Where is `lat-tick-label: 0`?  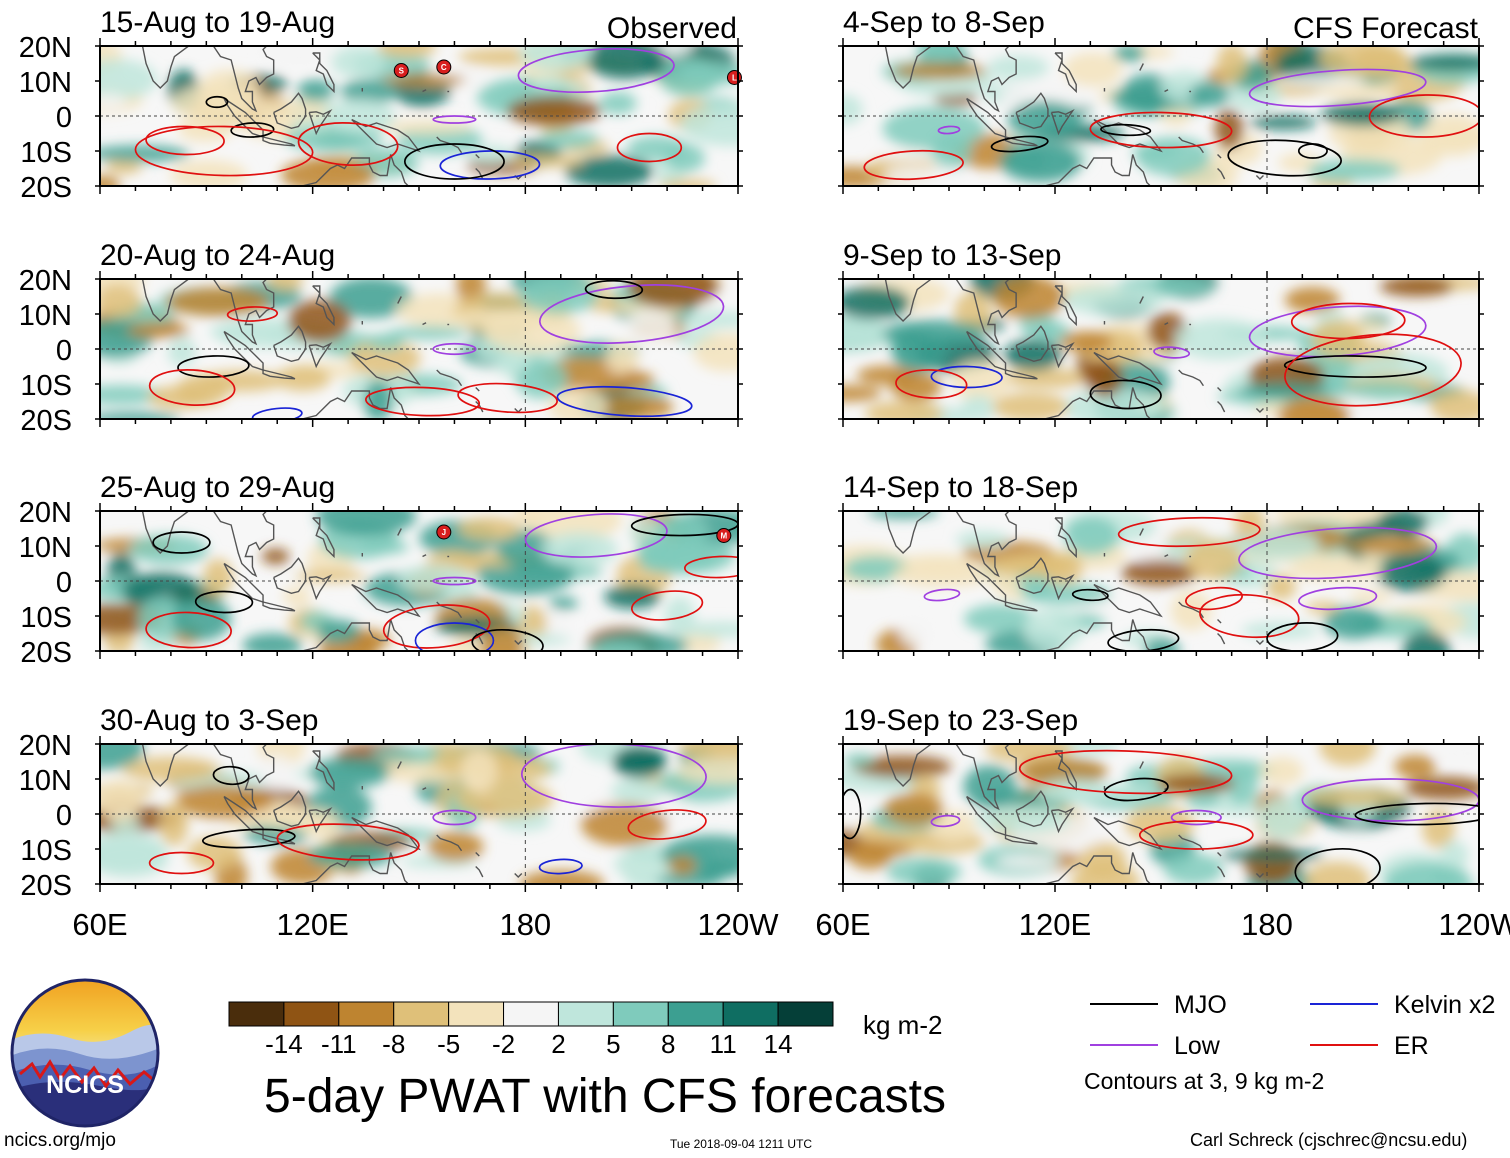
lat-tick-label: 0 is located at coordinates (64, 583).